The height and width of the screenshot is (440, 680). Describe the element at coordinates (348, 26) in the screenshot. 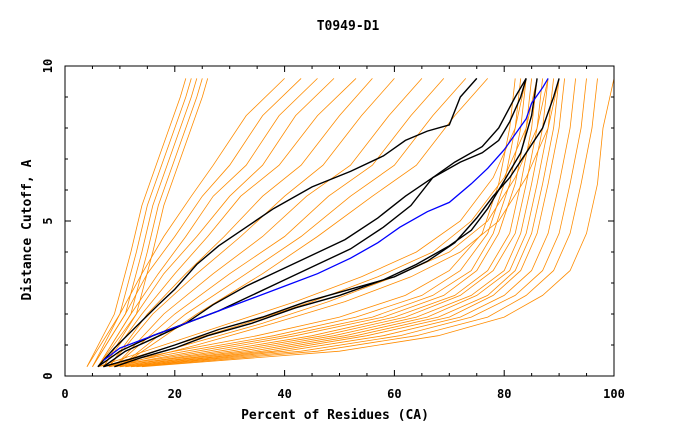

I see `chart-title: T0949-D1` at that location.